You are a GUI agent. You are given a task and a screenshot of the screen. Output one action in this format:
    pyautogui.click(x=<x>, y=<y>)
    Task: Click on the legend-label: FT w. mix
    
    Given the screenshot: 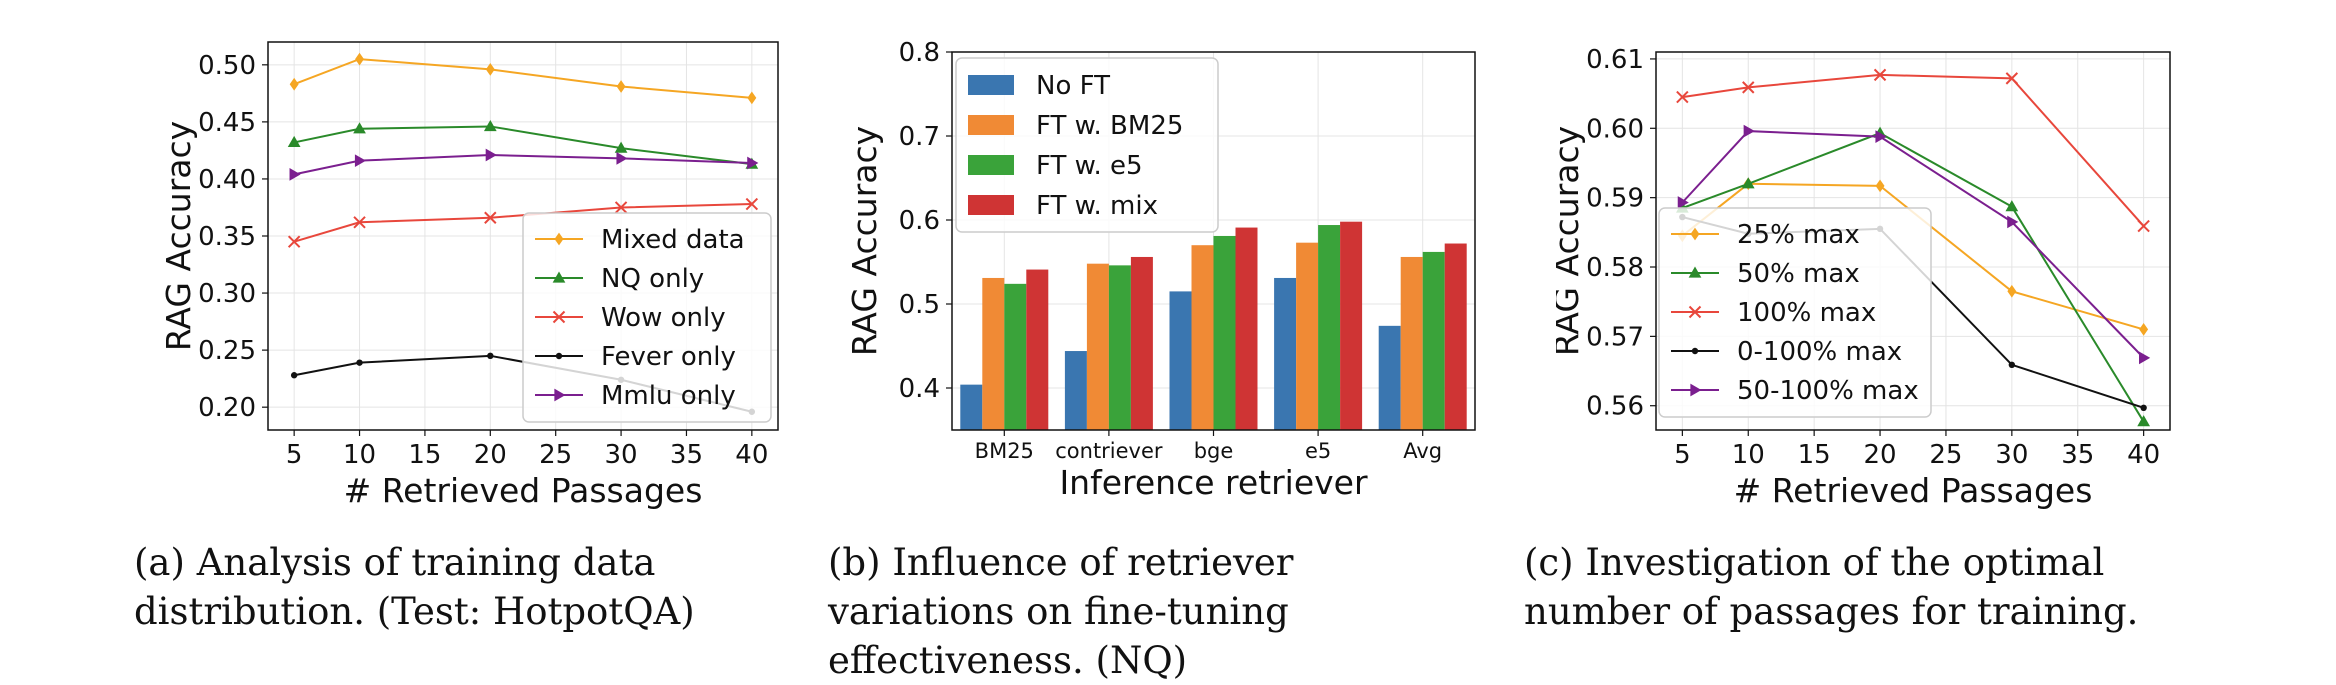 What is the action you would take?
    pyautogui.click(x=1097, y=206)
    